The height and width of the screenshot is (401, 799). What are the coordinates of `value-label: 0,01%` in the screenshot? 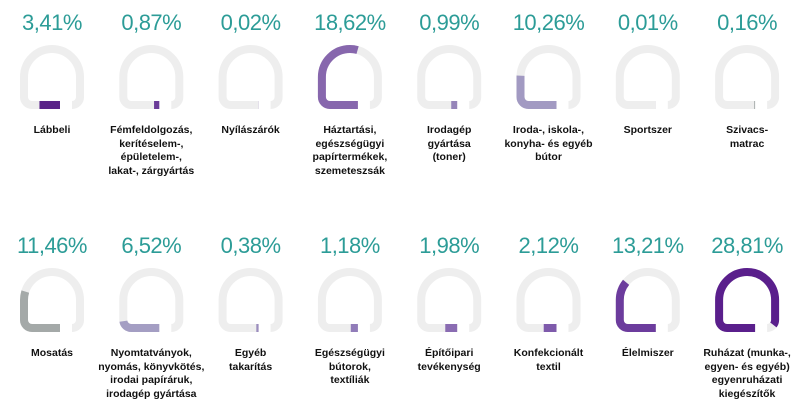 It's located at (648, 22).